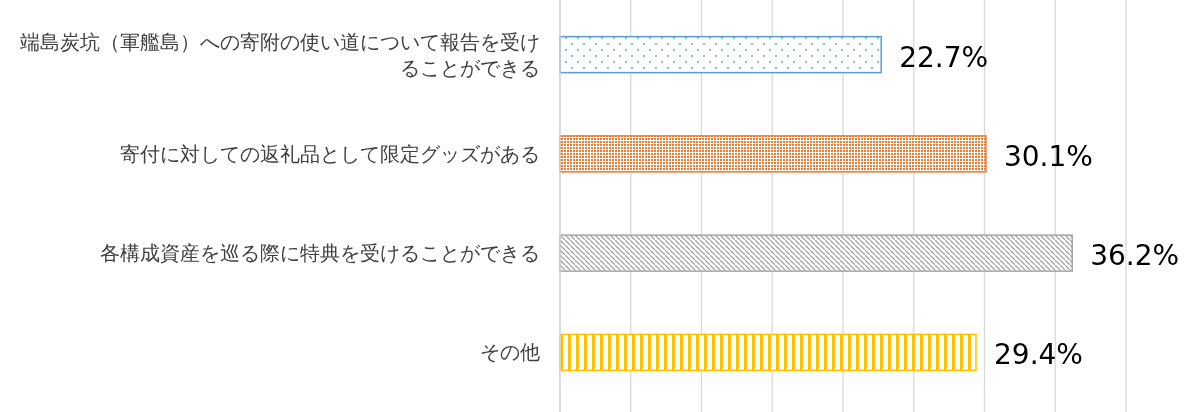 Image resolution: width=1187 pixels, height=412 pixels. What do you see at coordinates (320, 253) in the screenshot?
I see `y-tick-label: 各構成資産を巡る際に特典を受けることができる` at bounding box center [320, 253].